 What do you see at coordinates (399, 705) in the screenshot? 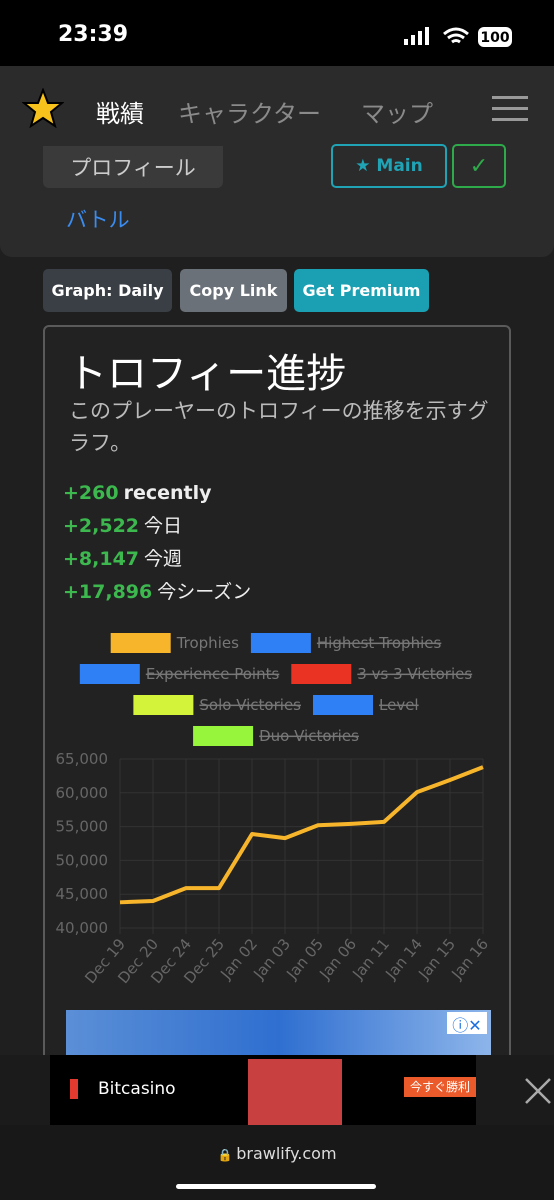
I see `legend-label: Level` at bounding box center [399, 705].